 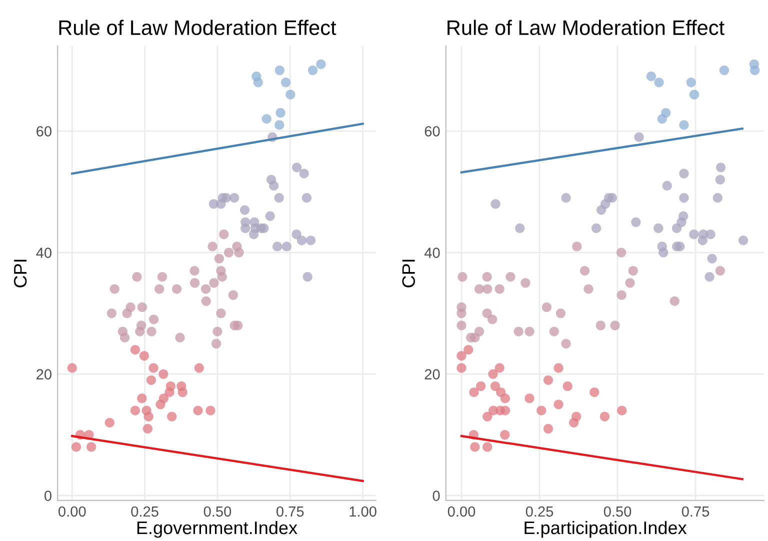 What do you see at coordinates (363, 511) in the screenshot?
I see `x-tick-label: 1.00` at bounding box center [363, 511].